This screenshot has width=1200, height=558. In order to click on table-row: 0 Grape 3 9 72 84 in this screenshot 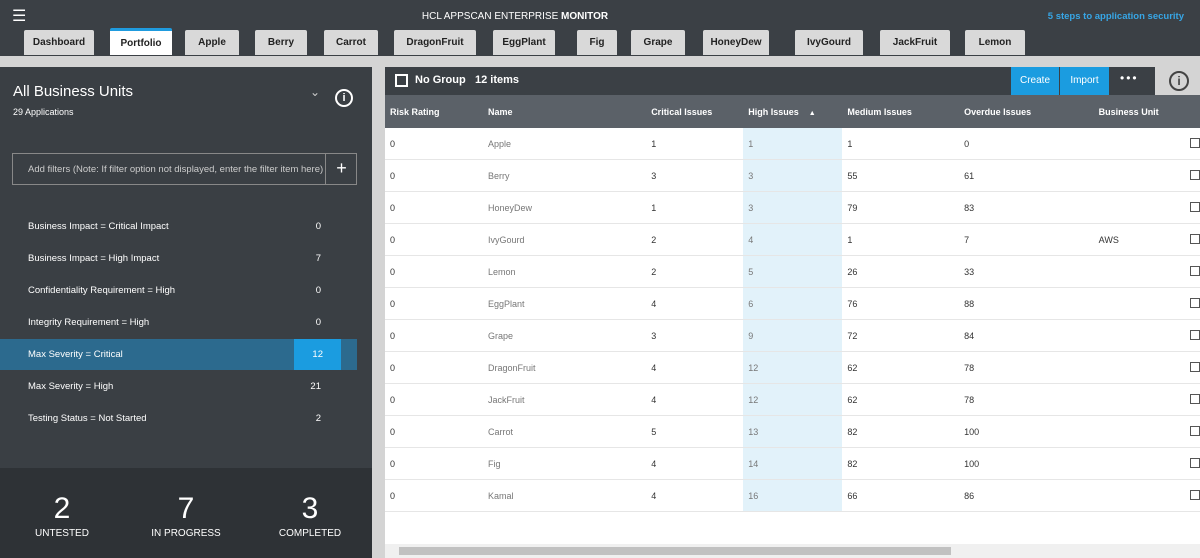, I will do `click(792, 335)`.